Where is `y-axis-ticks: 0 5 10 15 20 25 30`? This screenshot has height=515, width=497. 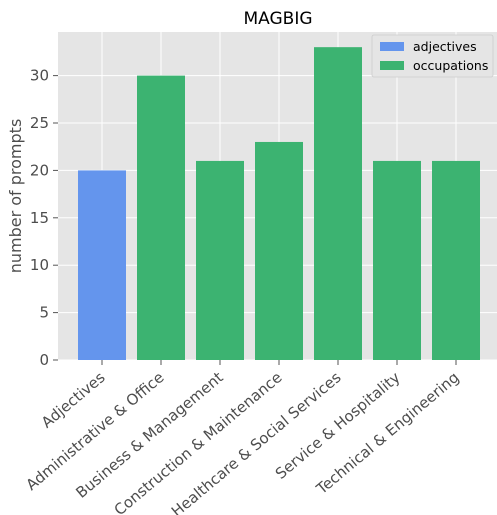 y-axis-ticks: 0 5 10 15 20 25 30 is located at coordinates (44, 218).